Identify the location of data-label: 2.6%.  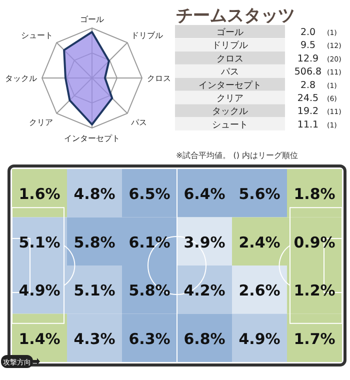
(259, 291).